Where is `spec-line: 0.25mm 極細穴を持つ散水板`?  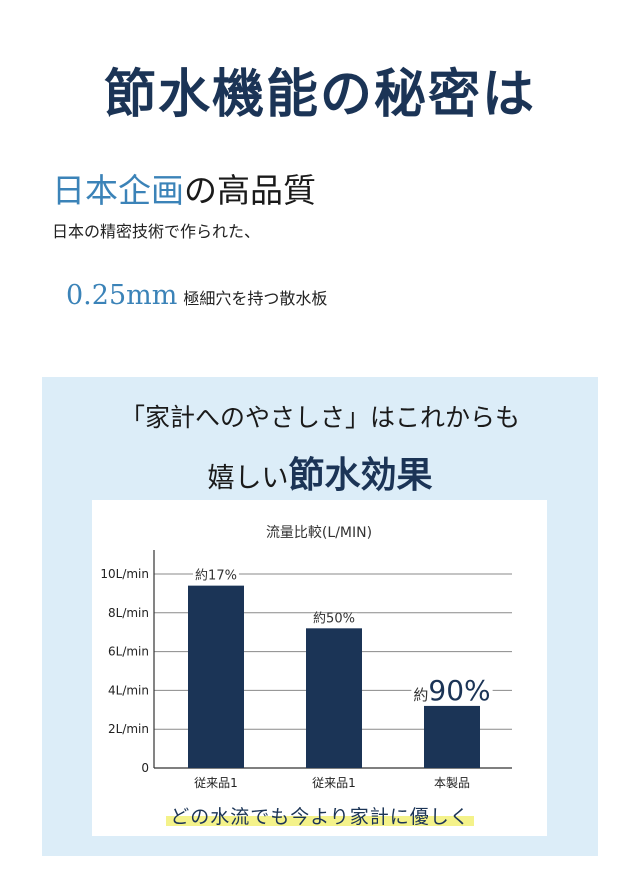
spec-line: 0.25mm 極細穴を持つ散水板 is located at coordinates (196, 295).